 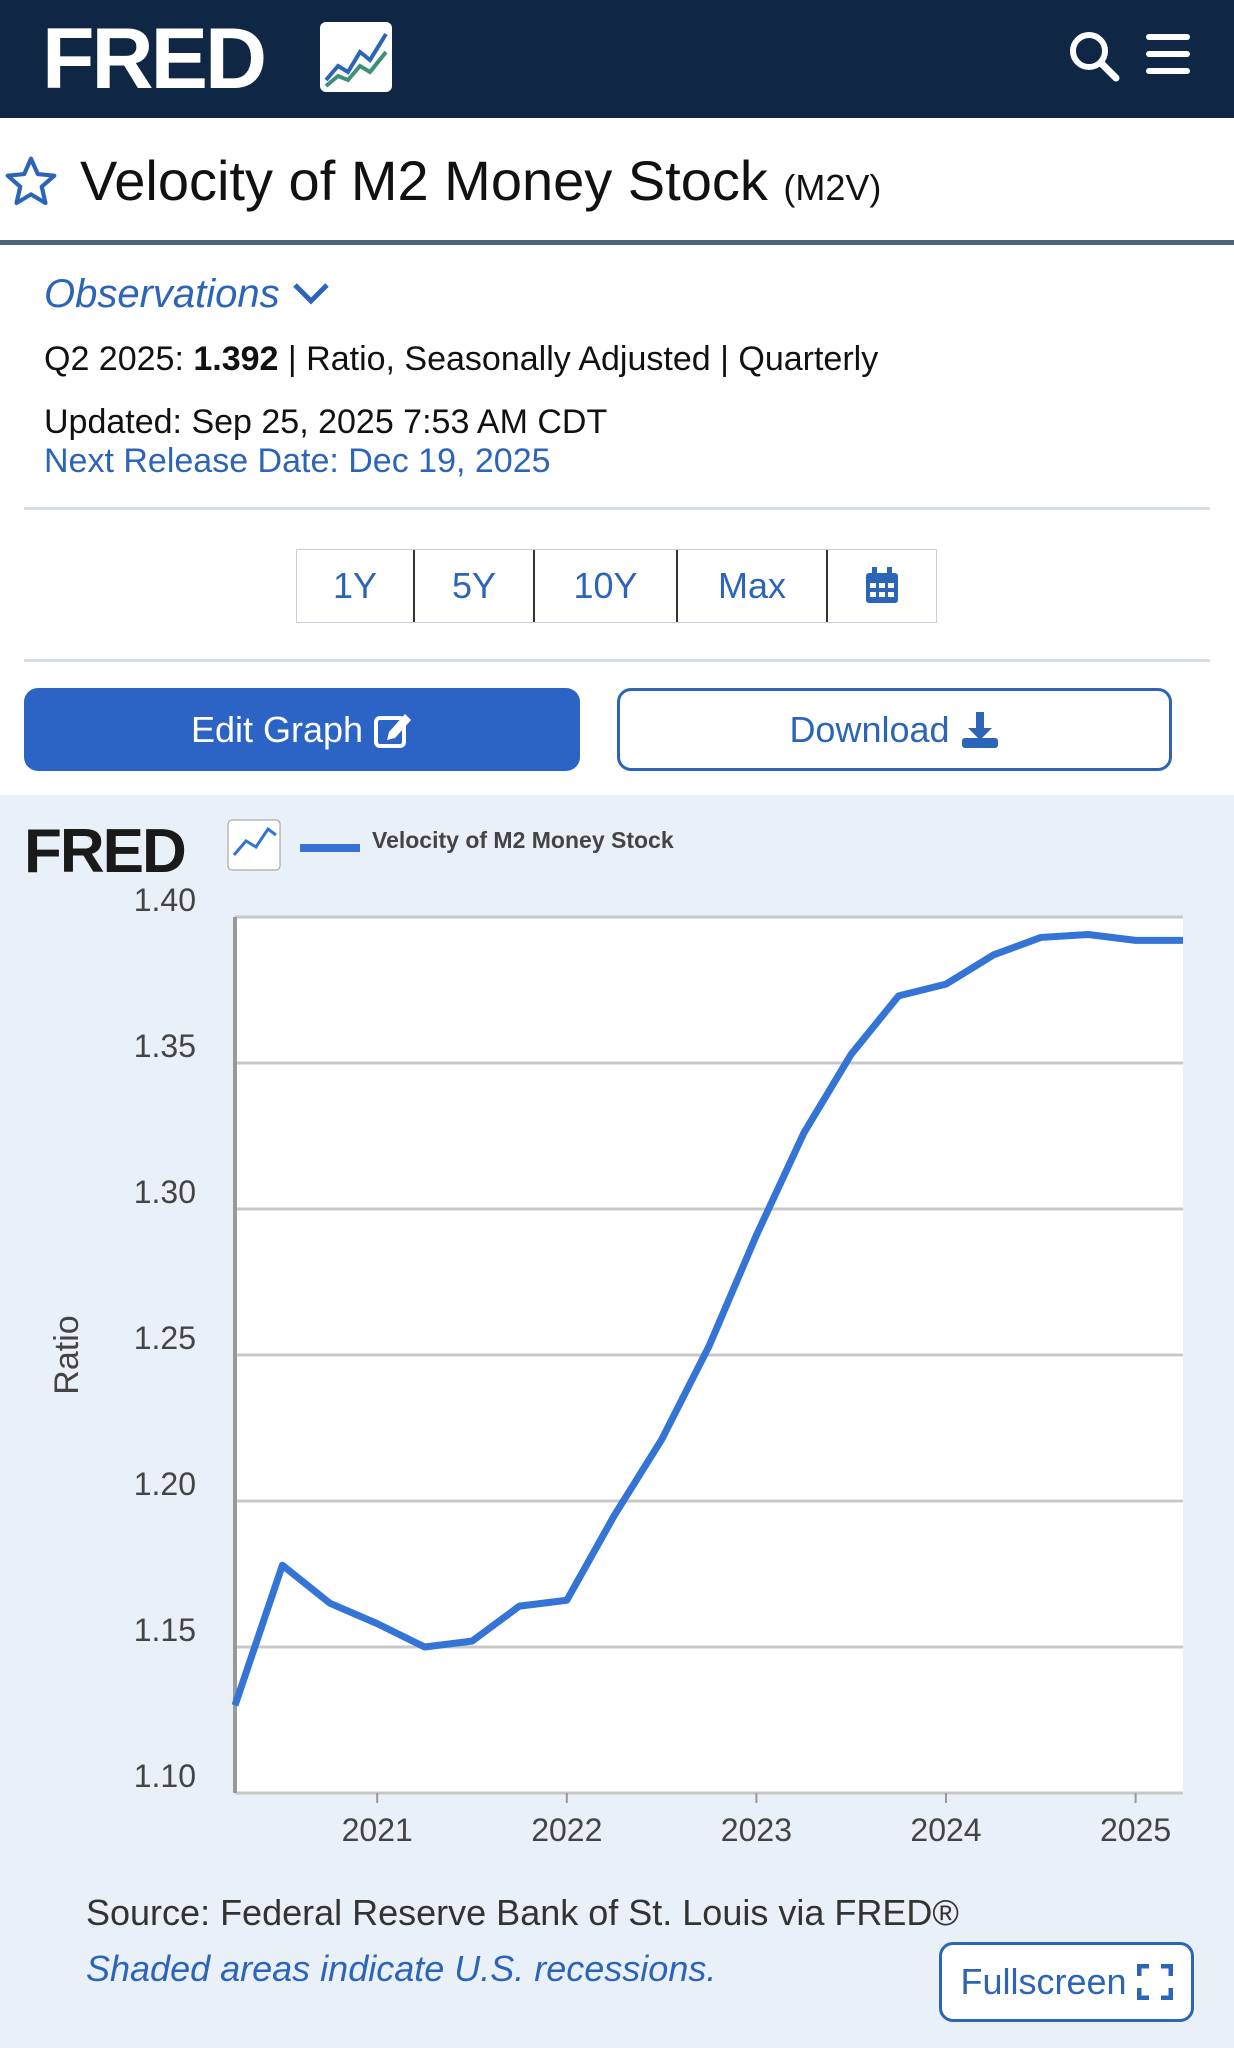 I want to click on latest-value: 1.392, so click(x=235, y=359).